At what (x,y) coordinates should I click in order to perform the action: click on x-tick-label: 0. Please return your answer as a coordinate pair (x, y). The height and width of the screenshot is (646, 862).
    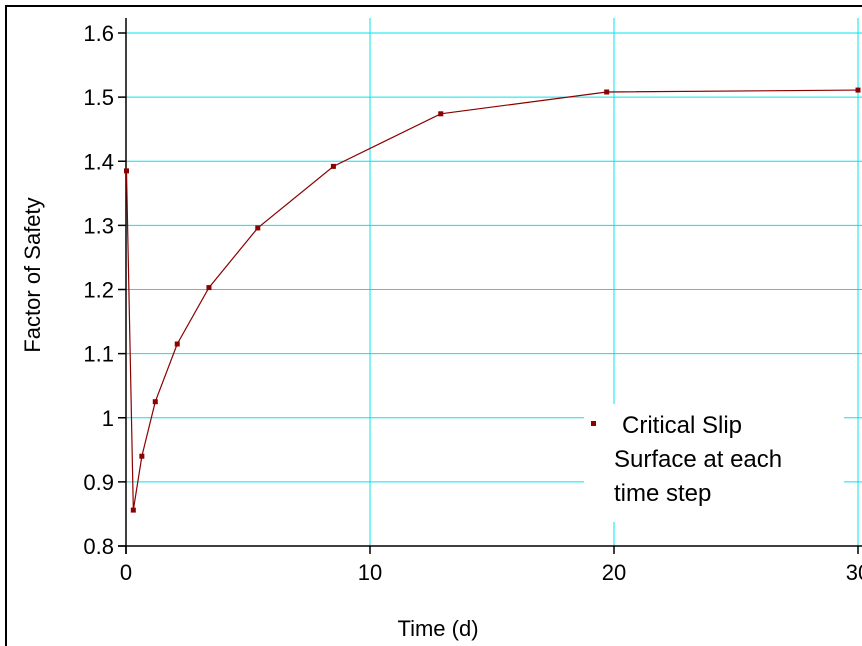
    Looking at the image, I should click on (126, 572).